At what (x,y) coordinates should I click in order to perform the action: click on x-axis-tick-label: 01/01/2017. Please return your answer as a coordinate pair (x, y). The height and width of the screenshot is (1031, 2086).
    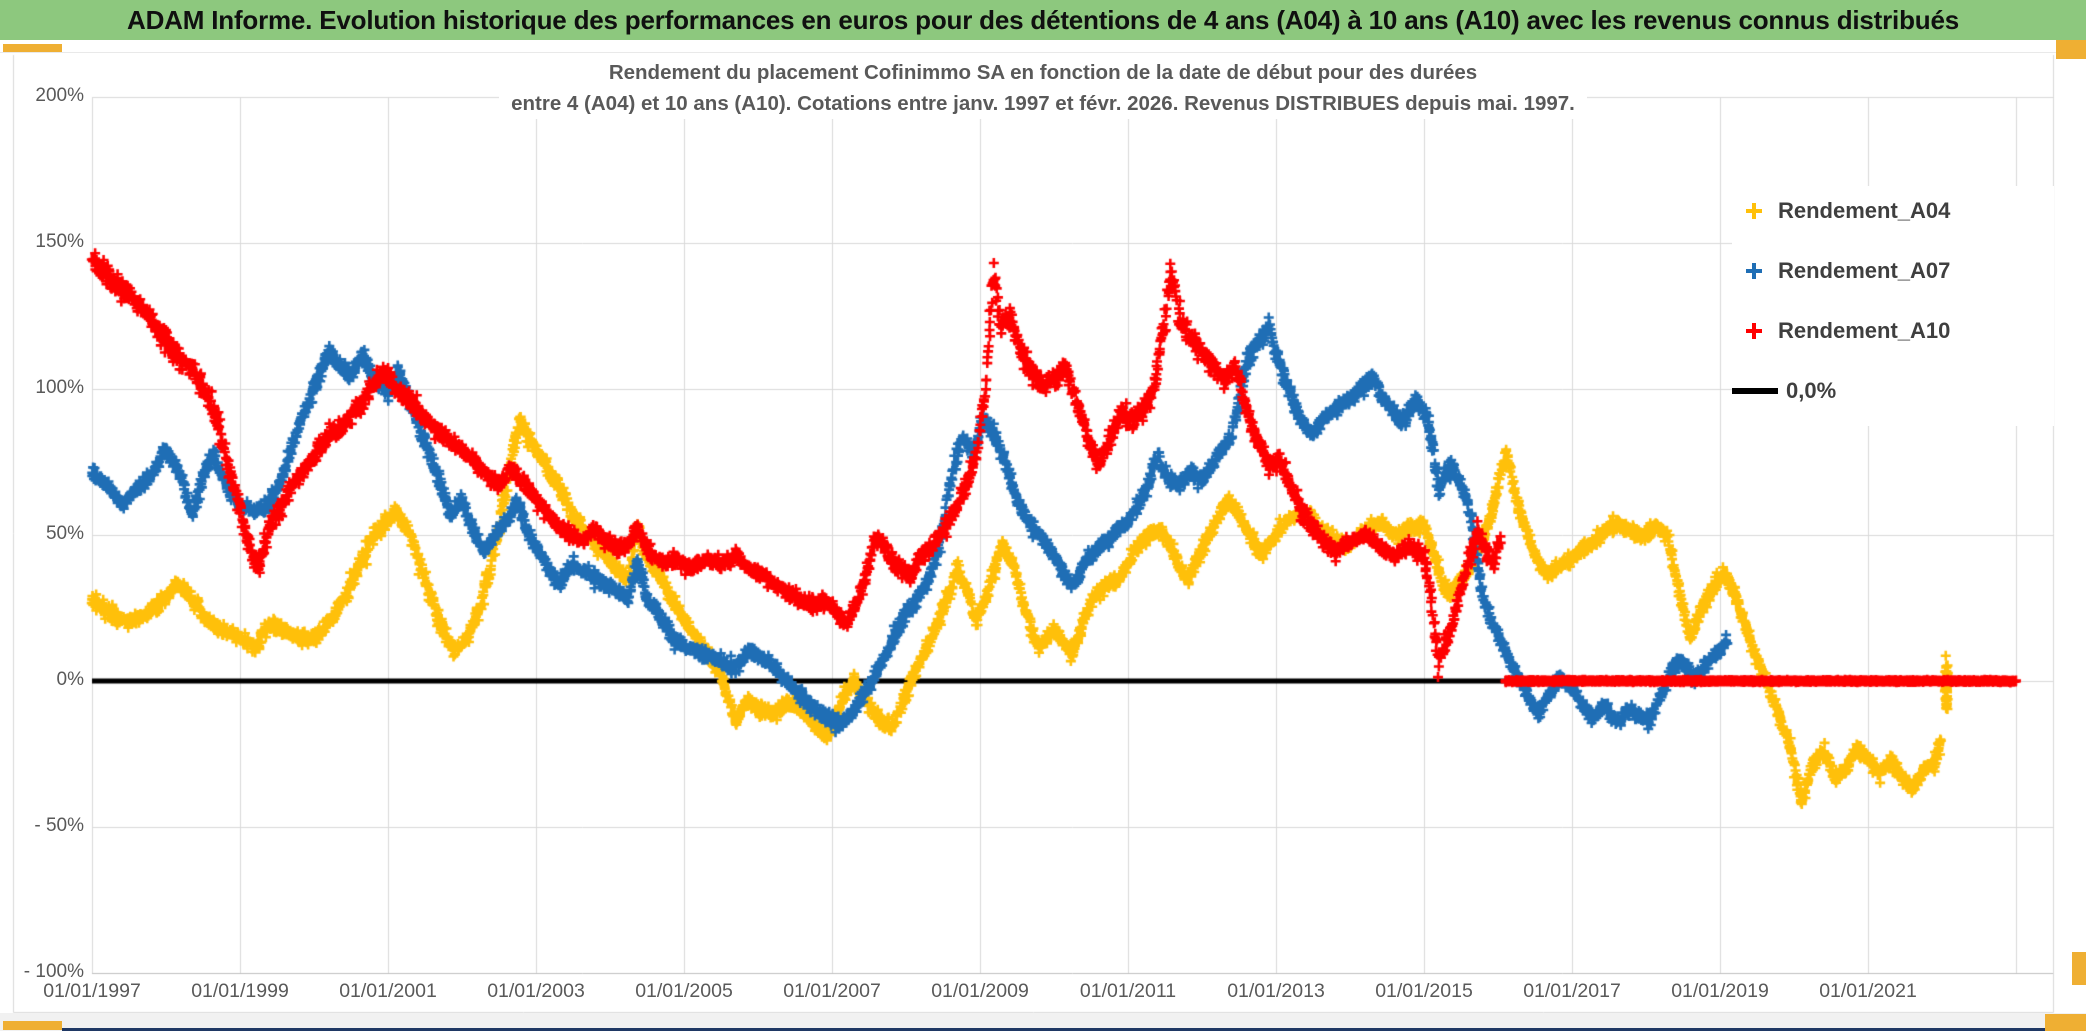
    Looking at the image, I should click on (1572, 991).